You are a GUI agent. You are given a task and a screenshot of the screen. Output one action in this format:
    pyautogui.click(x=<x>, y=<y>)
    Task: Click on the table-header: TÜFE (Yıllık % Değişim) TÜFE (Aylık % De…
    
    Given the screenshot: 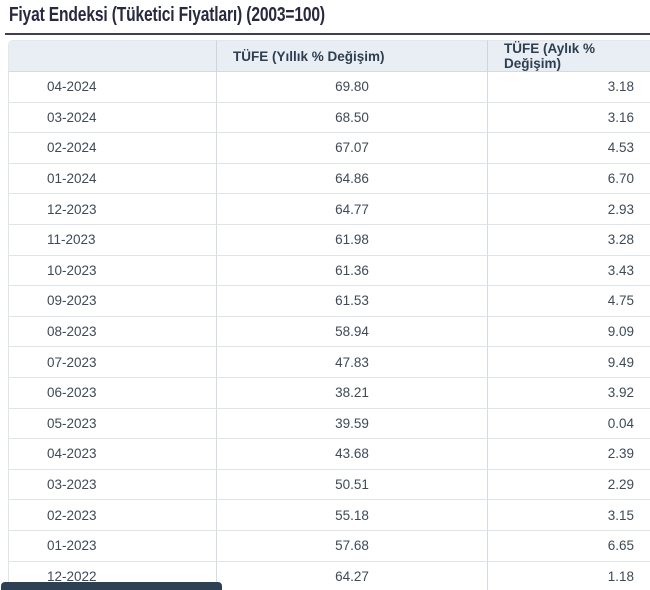 What is the action you would take?
    pyautogui.click(x=329, y=56)
    